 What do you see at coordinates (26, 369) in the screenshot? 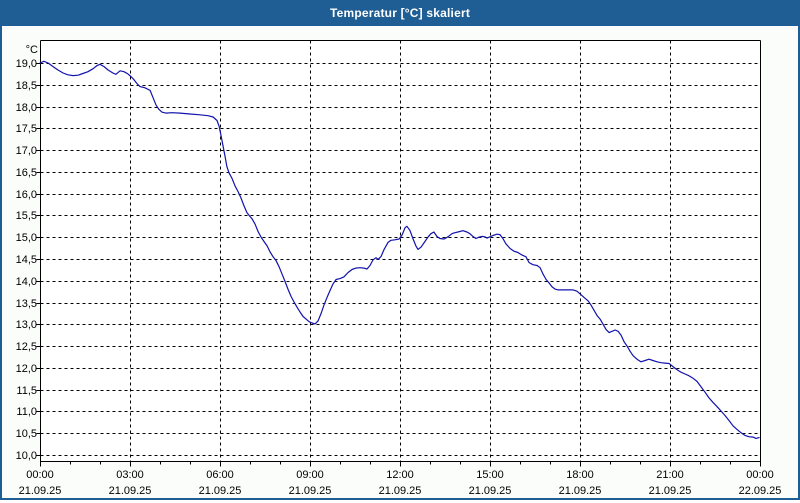
I see `y-axis-tick-label: 12,0` at bounding box center [26, 369].